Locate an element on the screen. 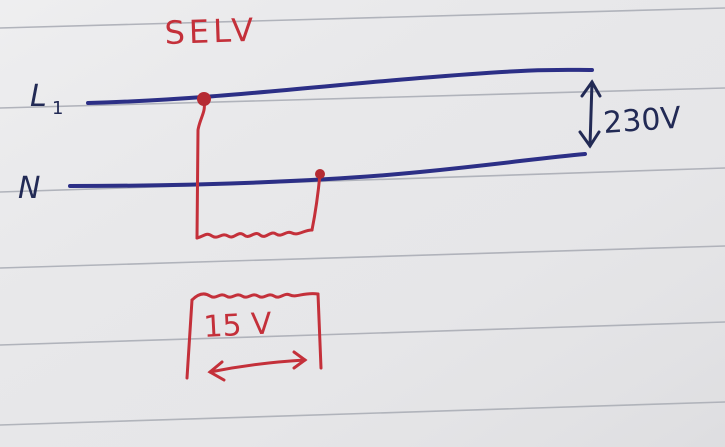 Image resolution: width=725 pixels, height=447 pixels. l1-connection-node is located at coordinates (204, 99).